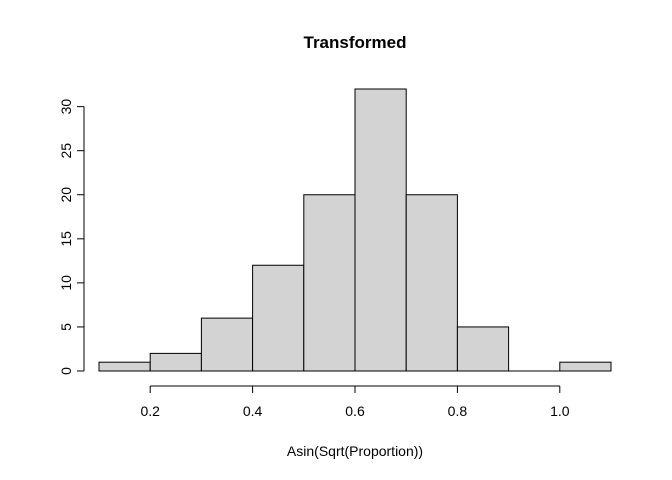  I want to click on y-tick-label: 20, so click(66, 195).